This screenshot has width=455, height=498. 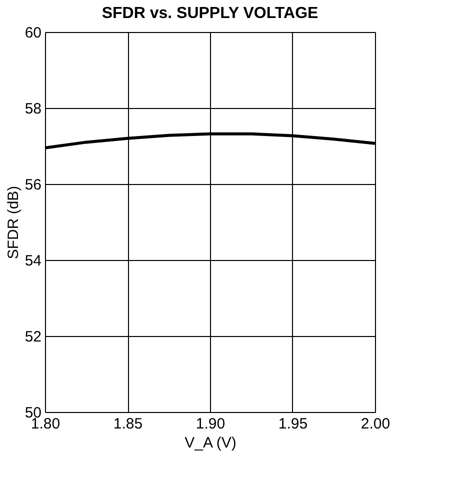 I want to click on chart-title: SFDR vs. SUPPLY VOLTAGE, so click(x=210, y=13).